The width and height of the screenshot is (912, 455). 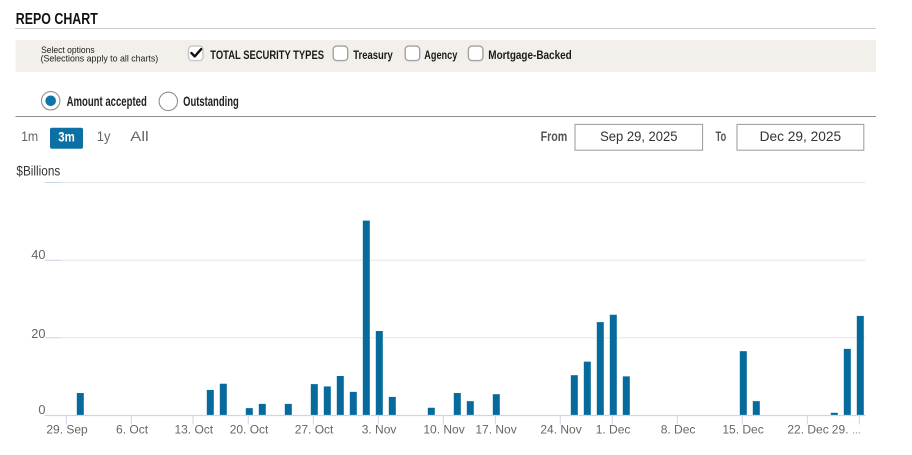 I want to click on svg-text: Amount accepted, so click(x=107, y=101).